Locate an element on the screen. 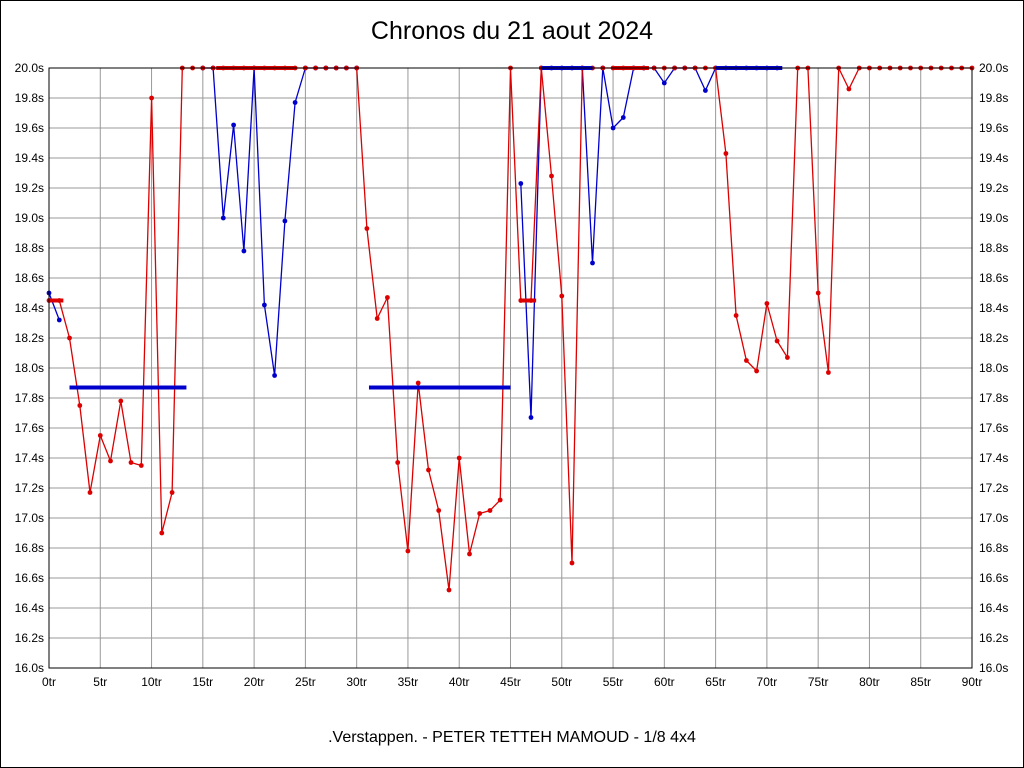 This screenshot has height=768, width=1024. x-axis-tick-label: 10tr is located at coordinates (151, 682).